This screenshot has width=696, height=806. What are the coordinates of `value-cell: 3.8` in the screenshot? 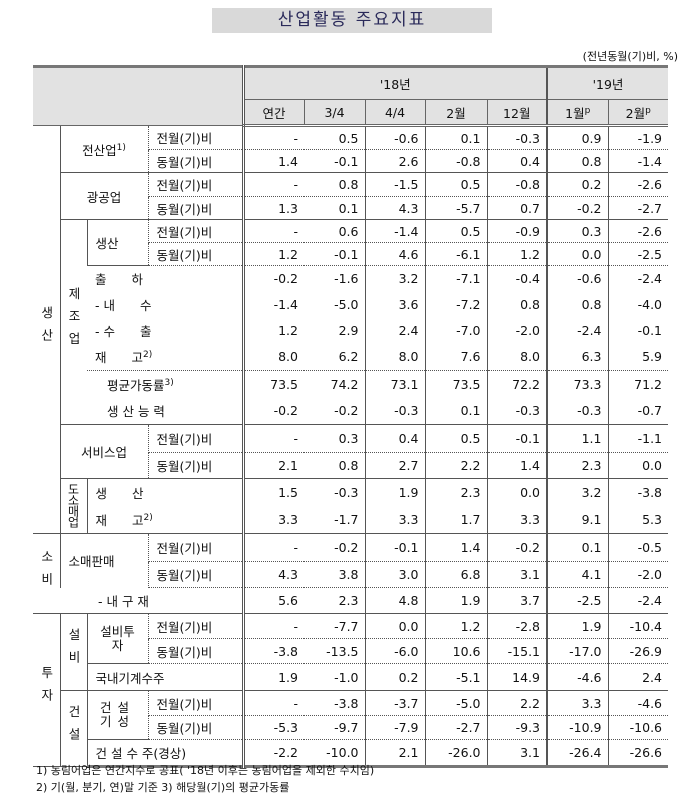 It's located at (334, 574).